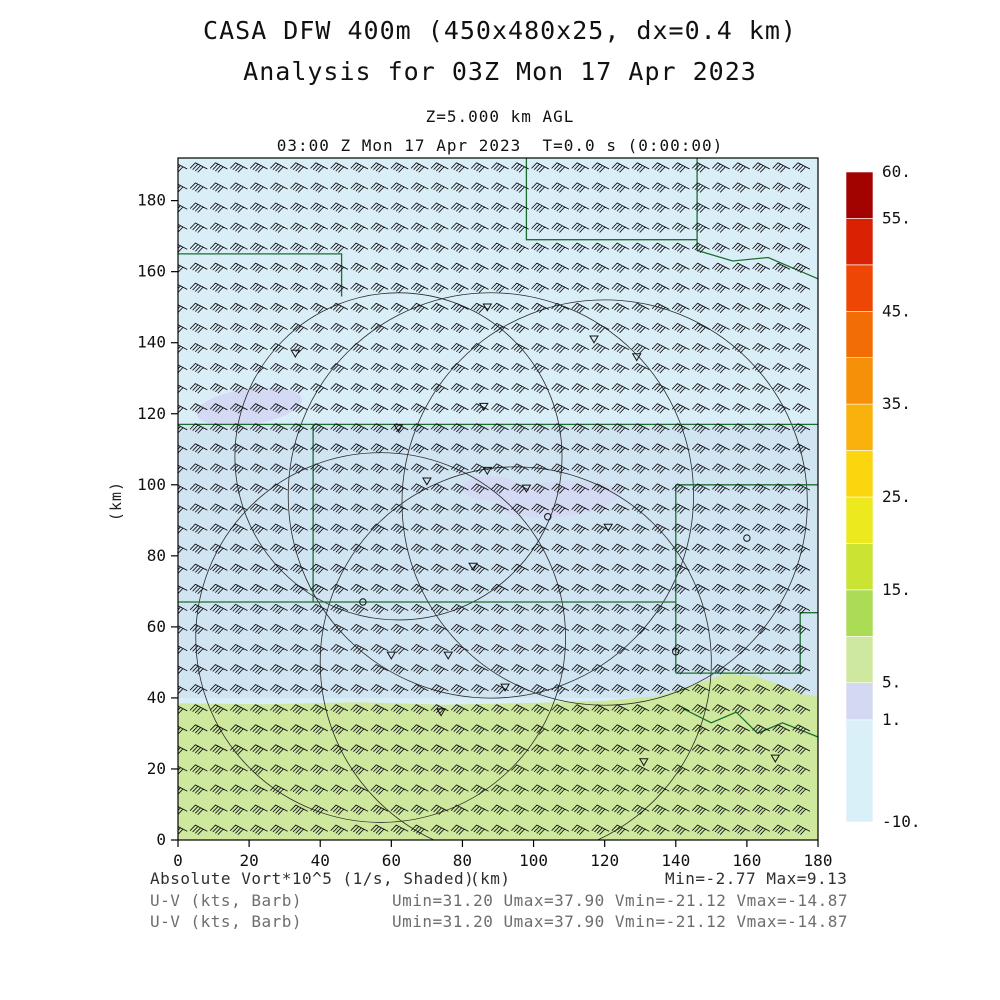 This screenshot has height=1000, width=1000. Describe the element at coordinates (756, 878) in the screenshot. I see `field-minmax-label: Min=-2.77 Max=9.13` at that location.